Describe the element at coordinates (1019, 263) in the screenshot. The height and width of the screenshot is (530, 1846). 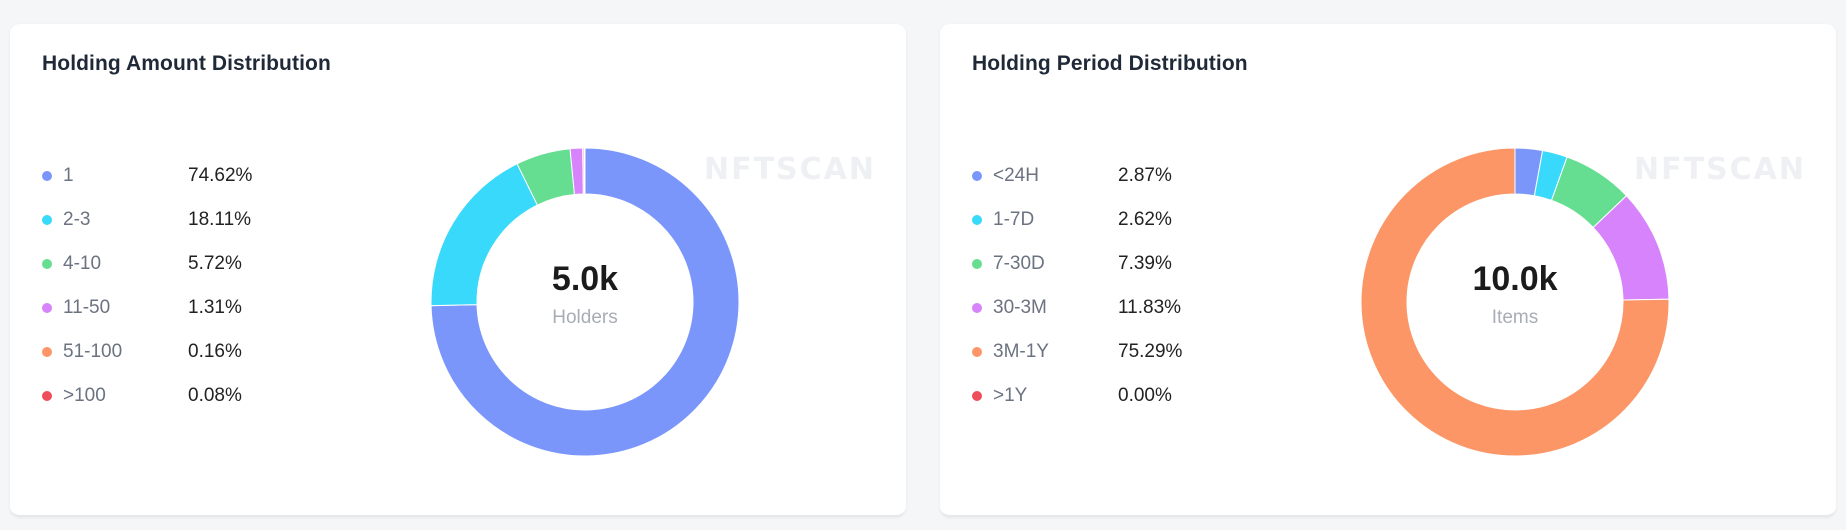
I see `legend-label: 7-30D` at that location.